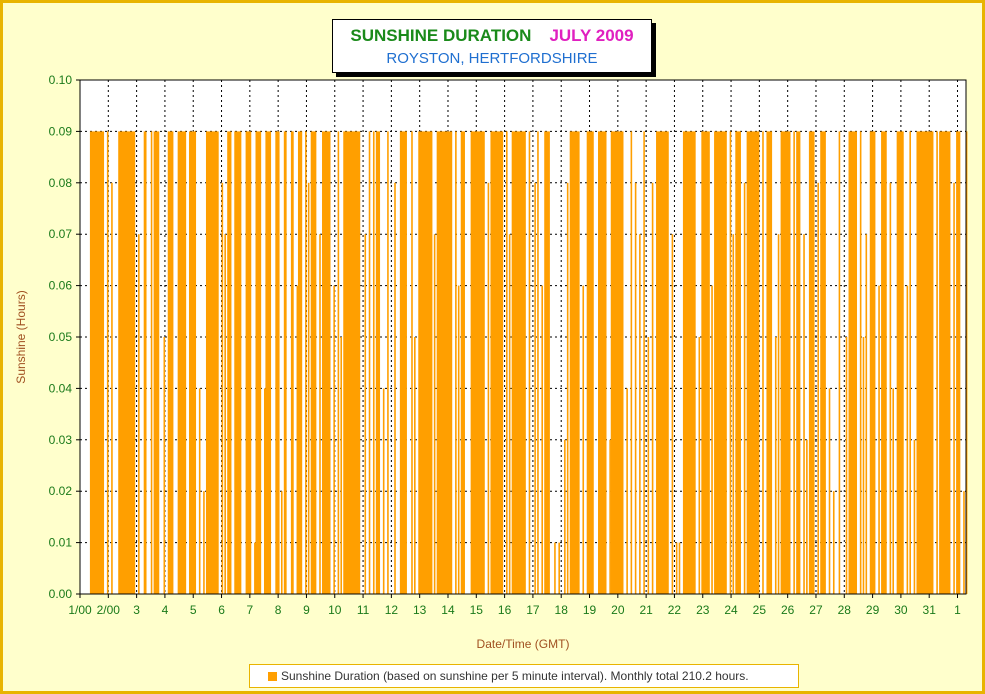  I want to click on x-tick-label: 18, so click(562, 610).